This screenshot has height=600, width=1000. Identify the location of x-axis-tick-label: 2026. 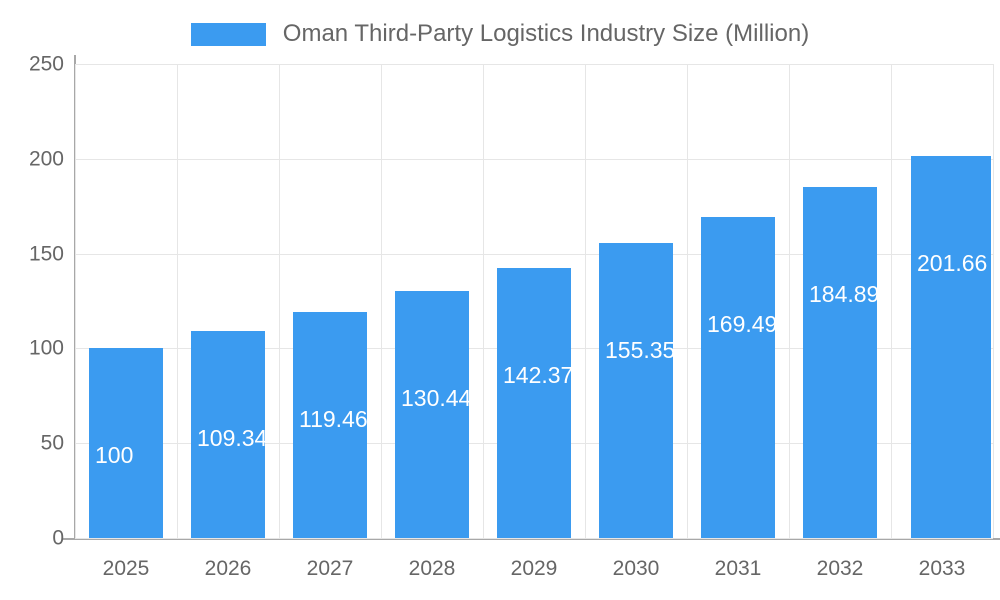
(228, 568).